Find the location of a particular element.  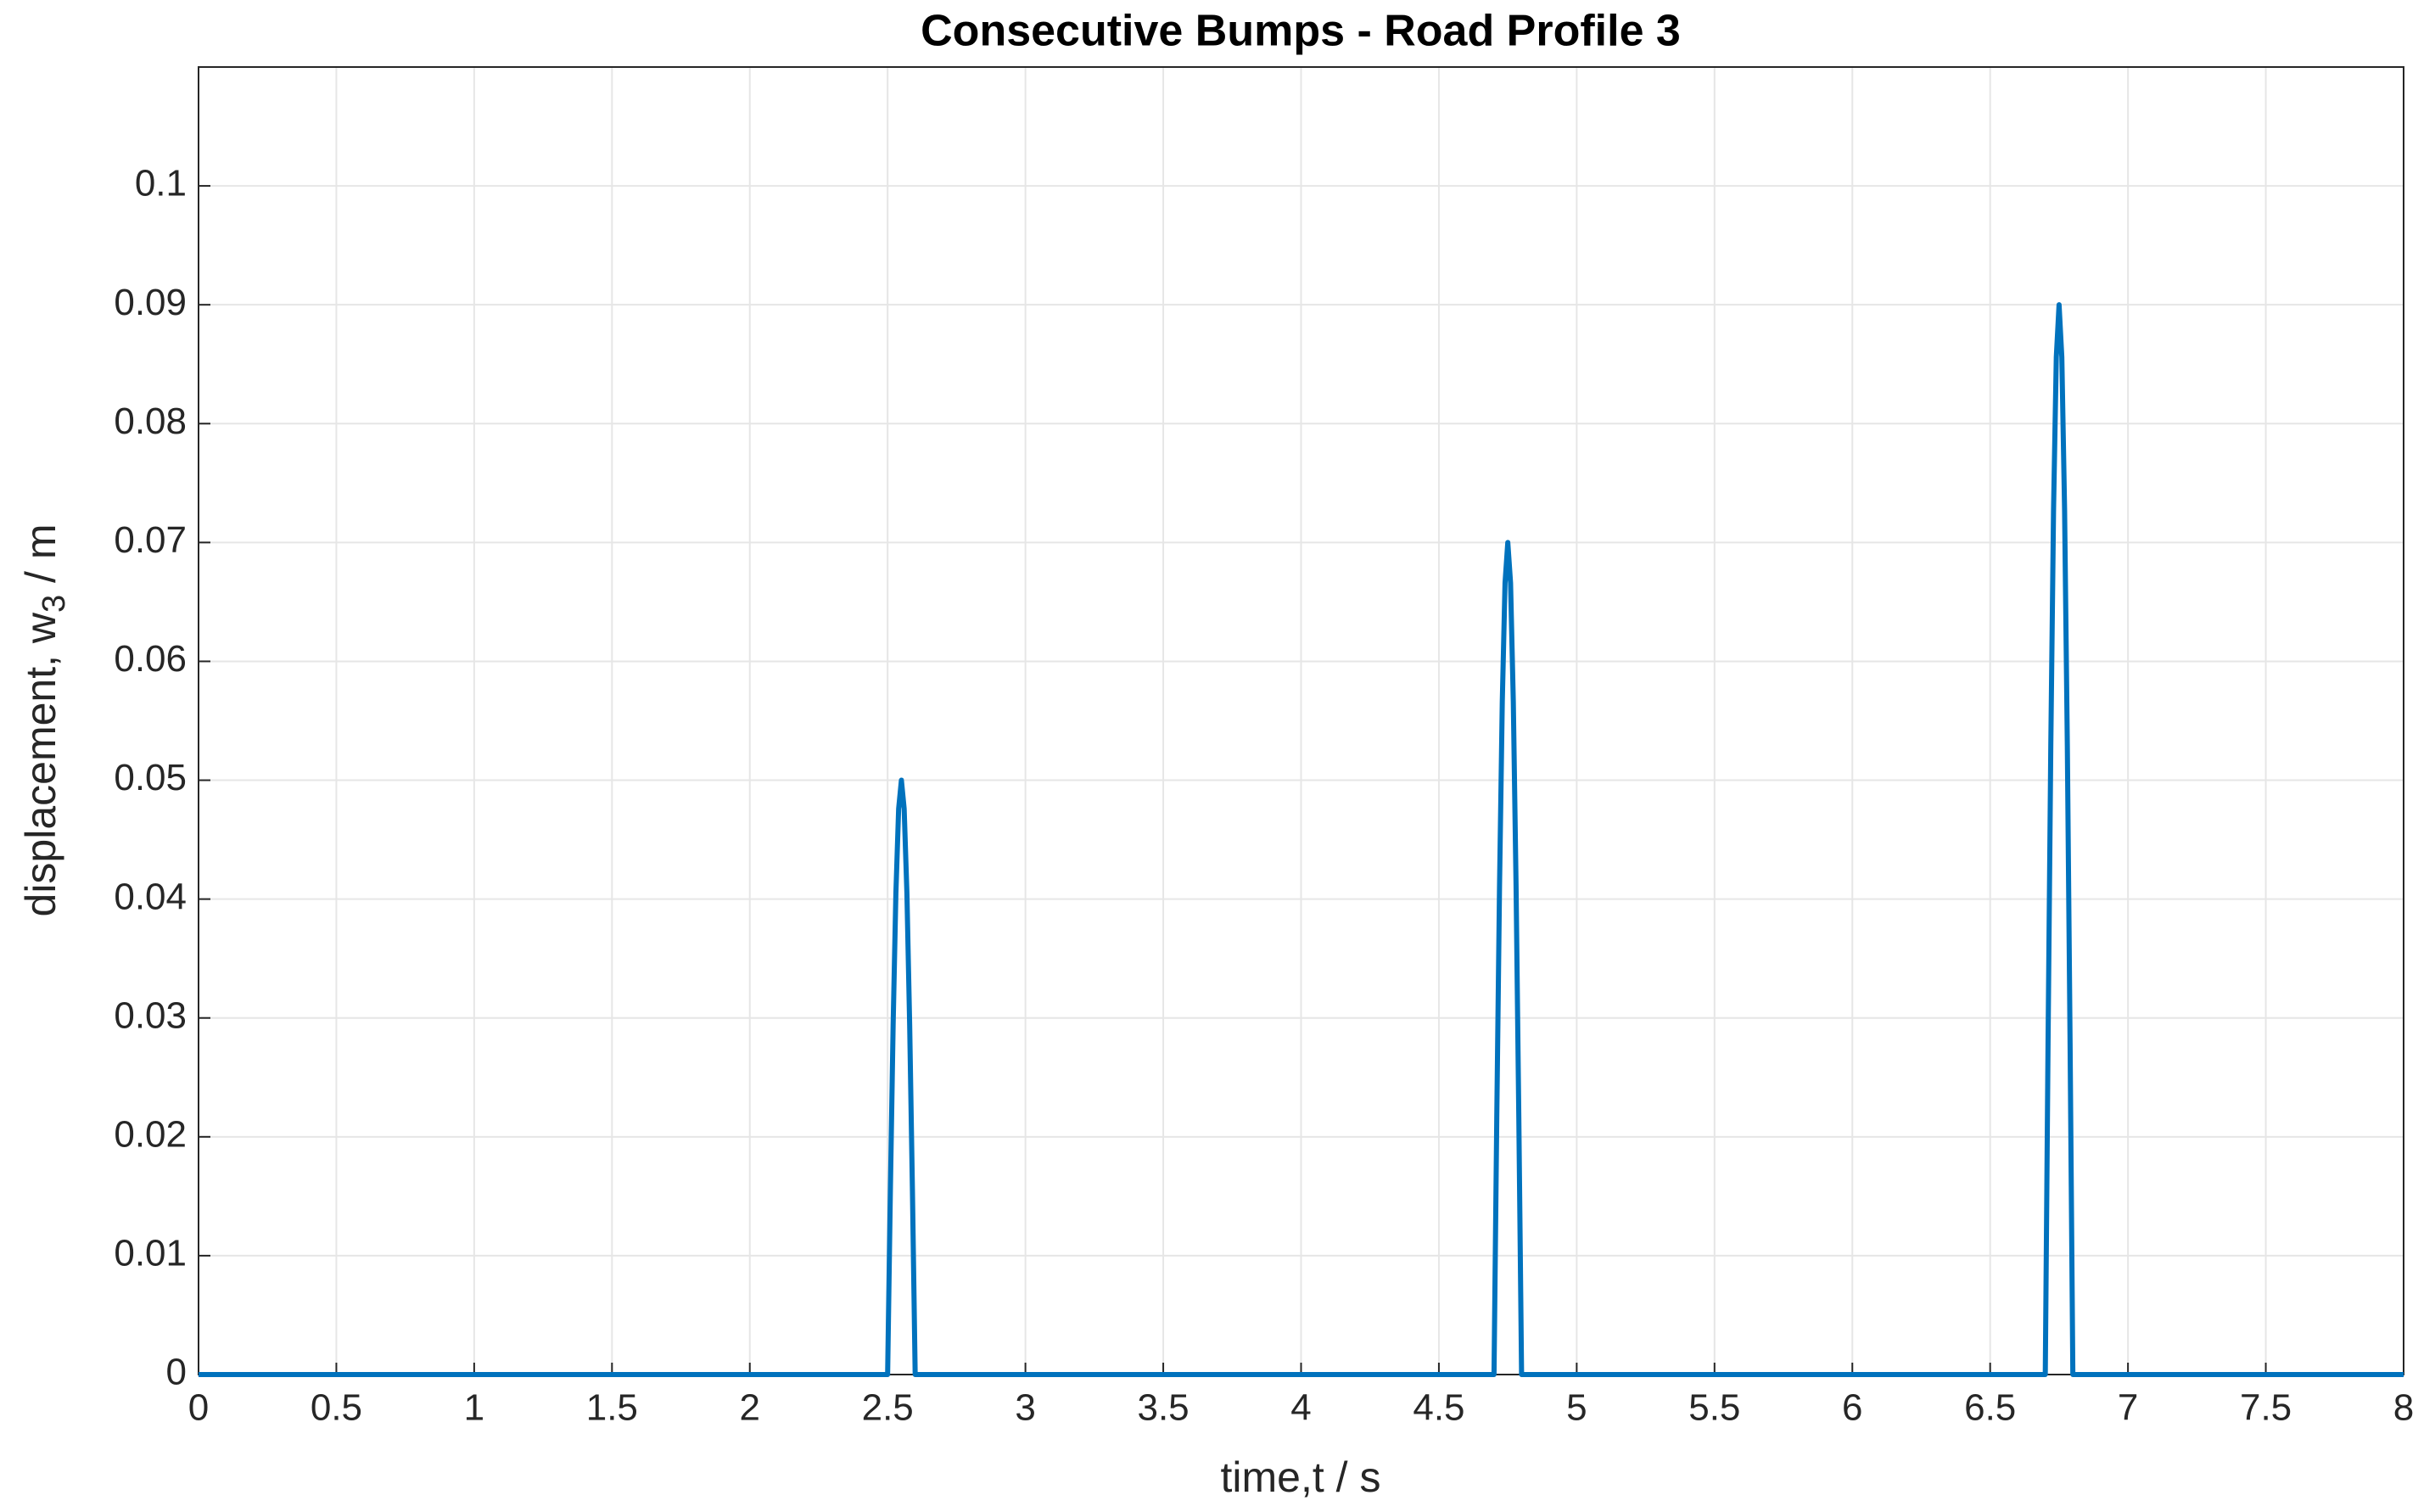

x-tick-label: 4 is located at coordinates (1300, 1408).